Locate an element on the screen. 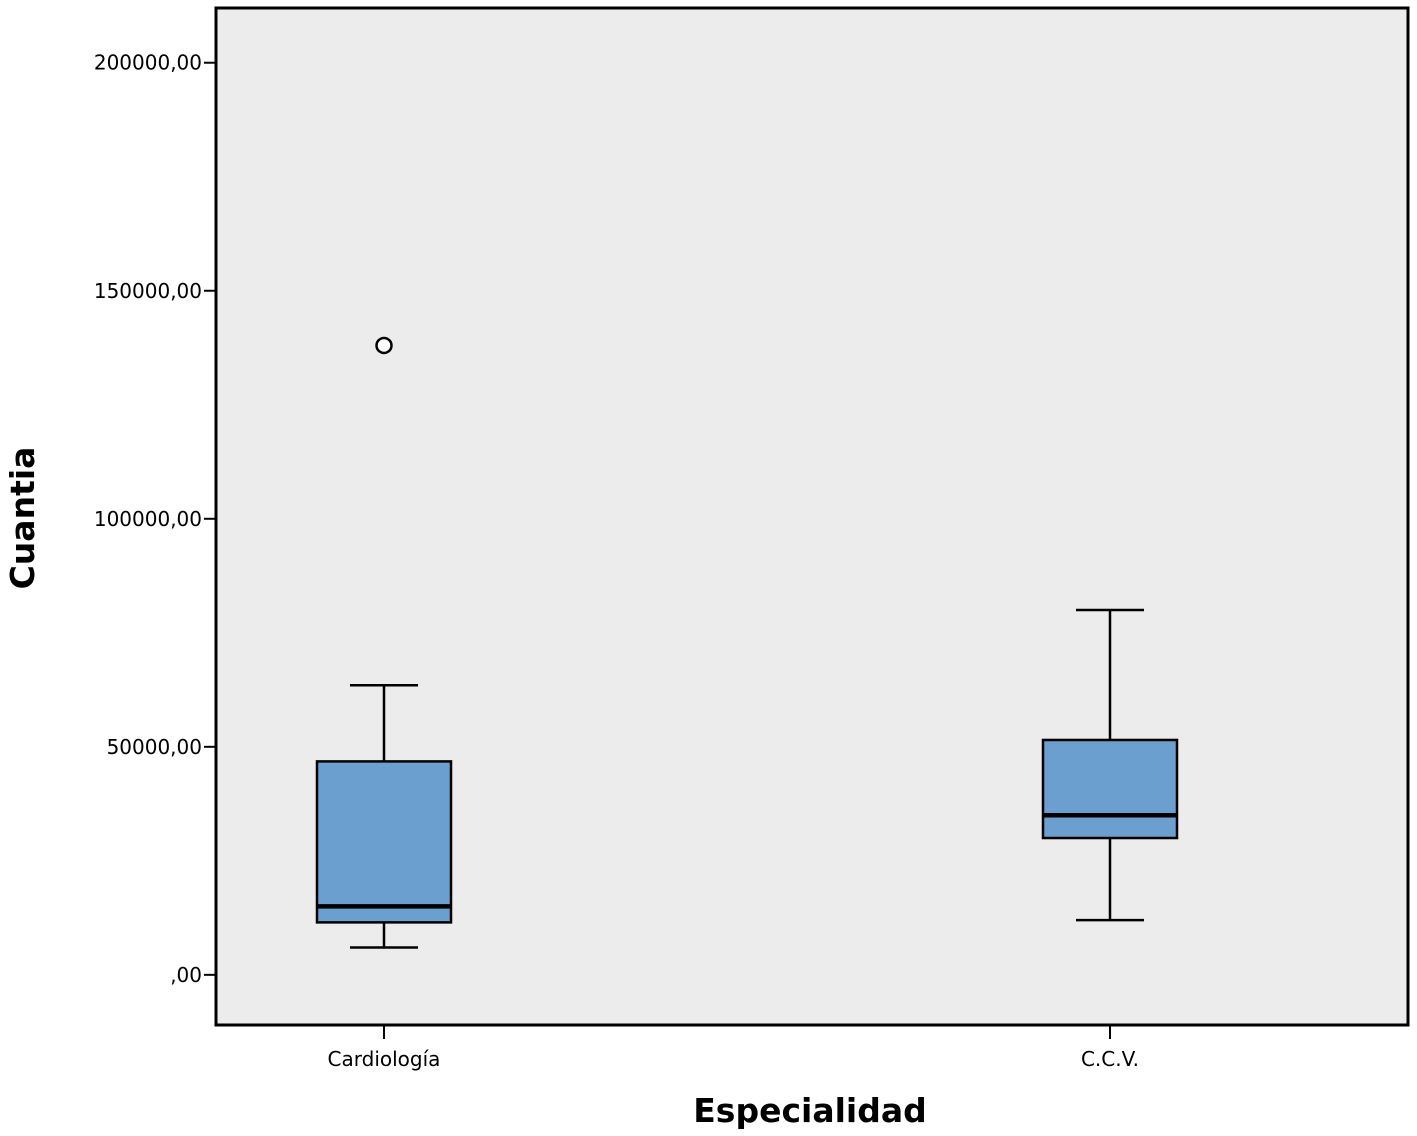 The image size is (1417, 1136). y-tick-label: 100000,00 is located at coordinates (148, 519).